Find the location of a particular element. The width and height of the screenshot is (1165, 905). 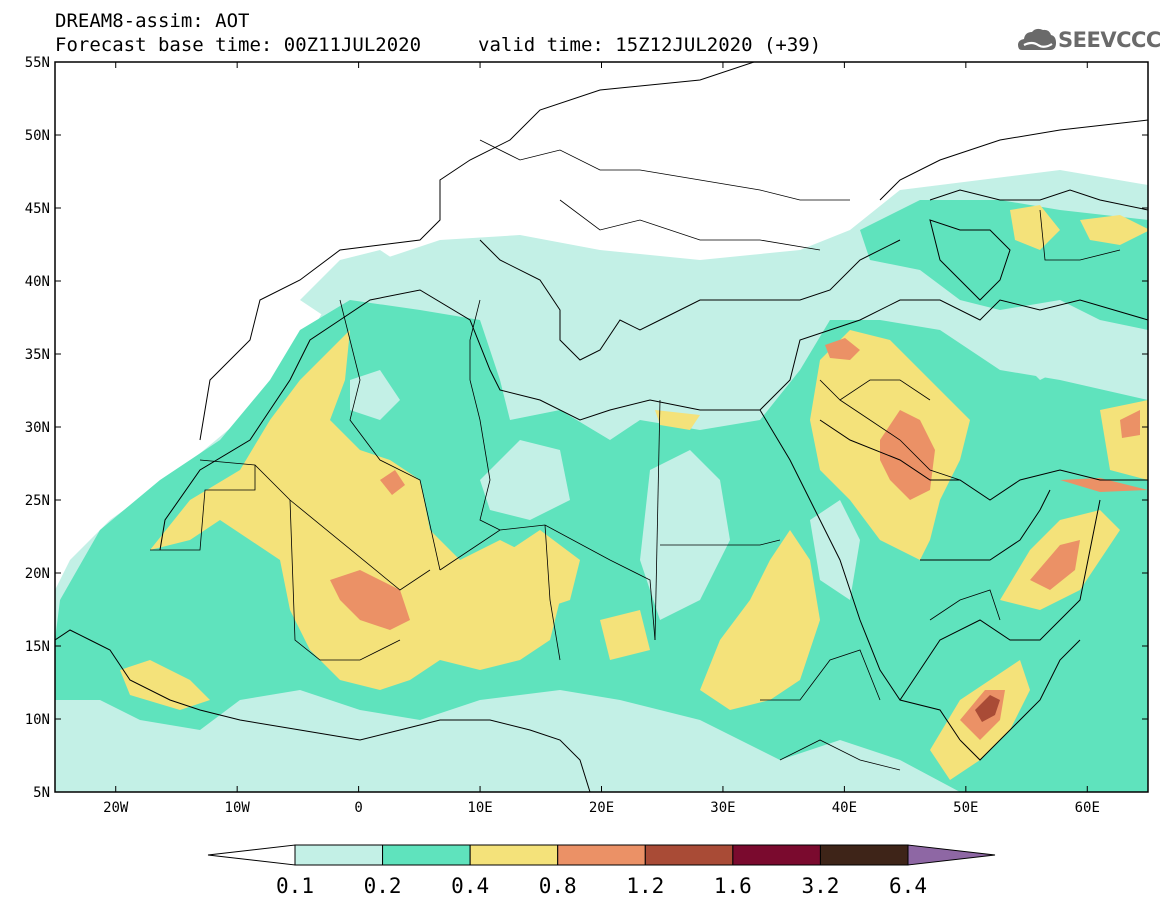

lon-tick-label: 50E is located at coordinates (965, 808).